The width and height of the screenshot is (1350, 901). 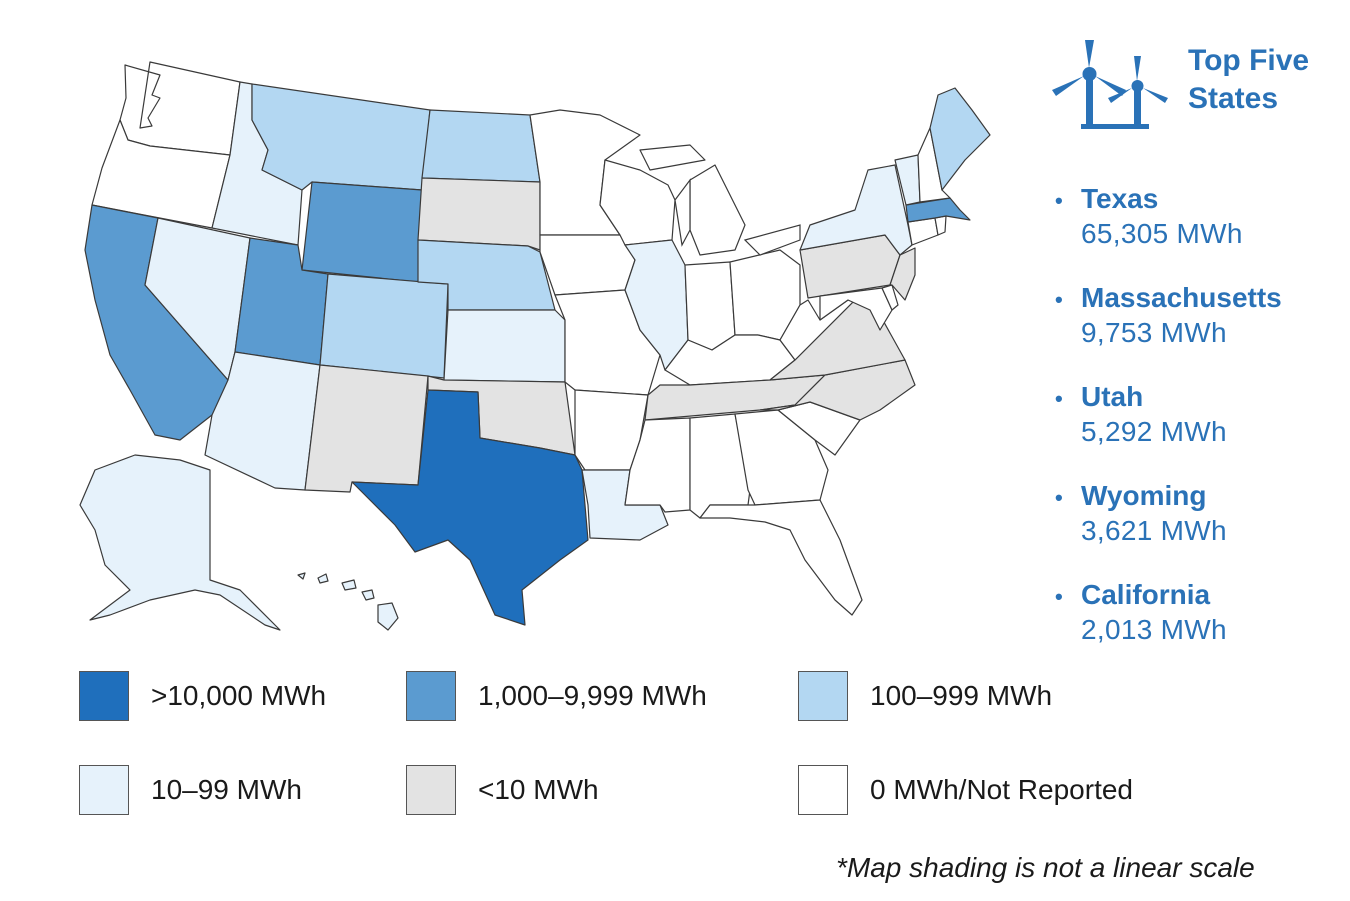 What do you see at coordinates (1249, 79) in the screenshot?
I see `top-five-title: Top Five States` at bounding box center [1249, 79].